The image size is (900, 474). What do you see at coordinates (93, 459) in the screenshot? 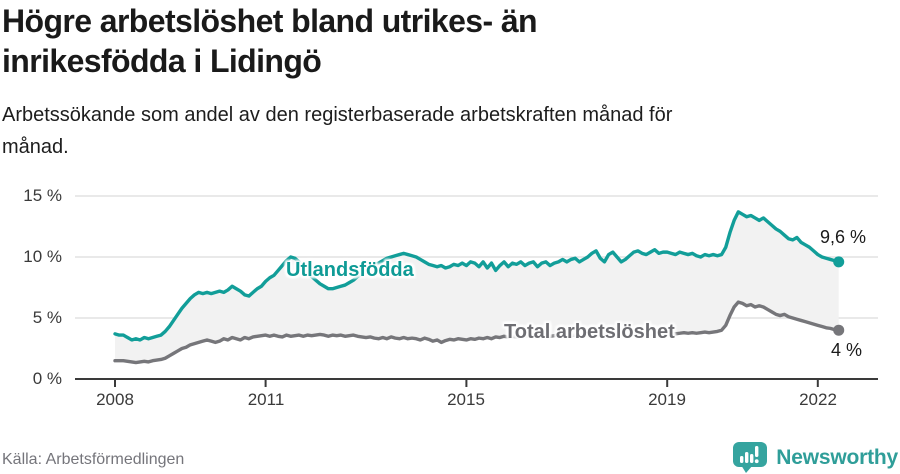
I see `source-note: Källa: Arbetsförmedlingen` at bounding box center [93, 459].